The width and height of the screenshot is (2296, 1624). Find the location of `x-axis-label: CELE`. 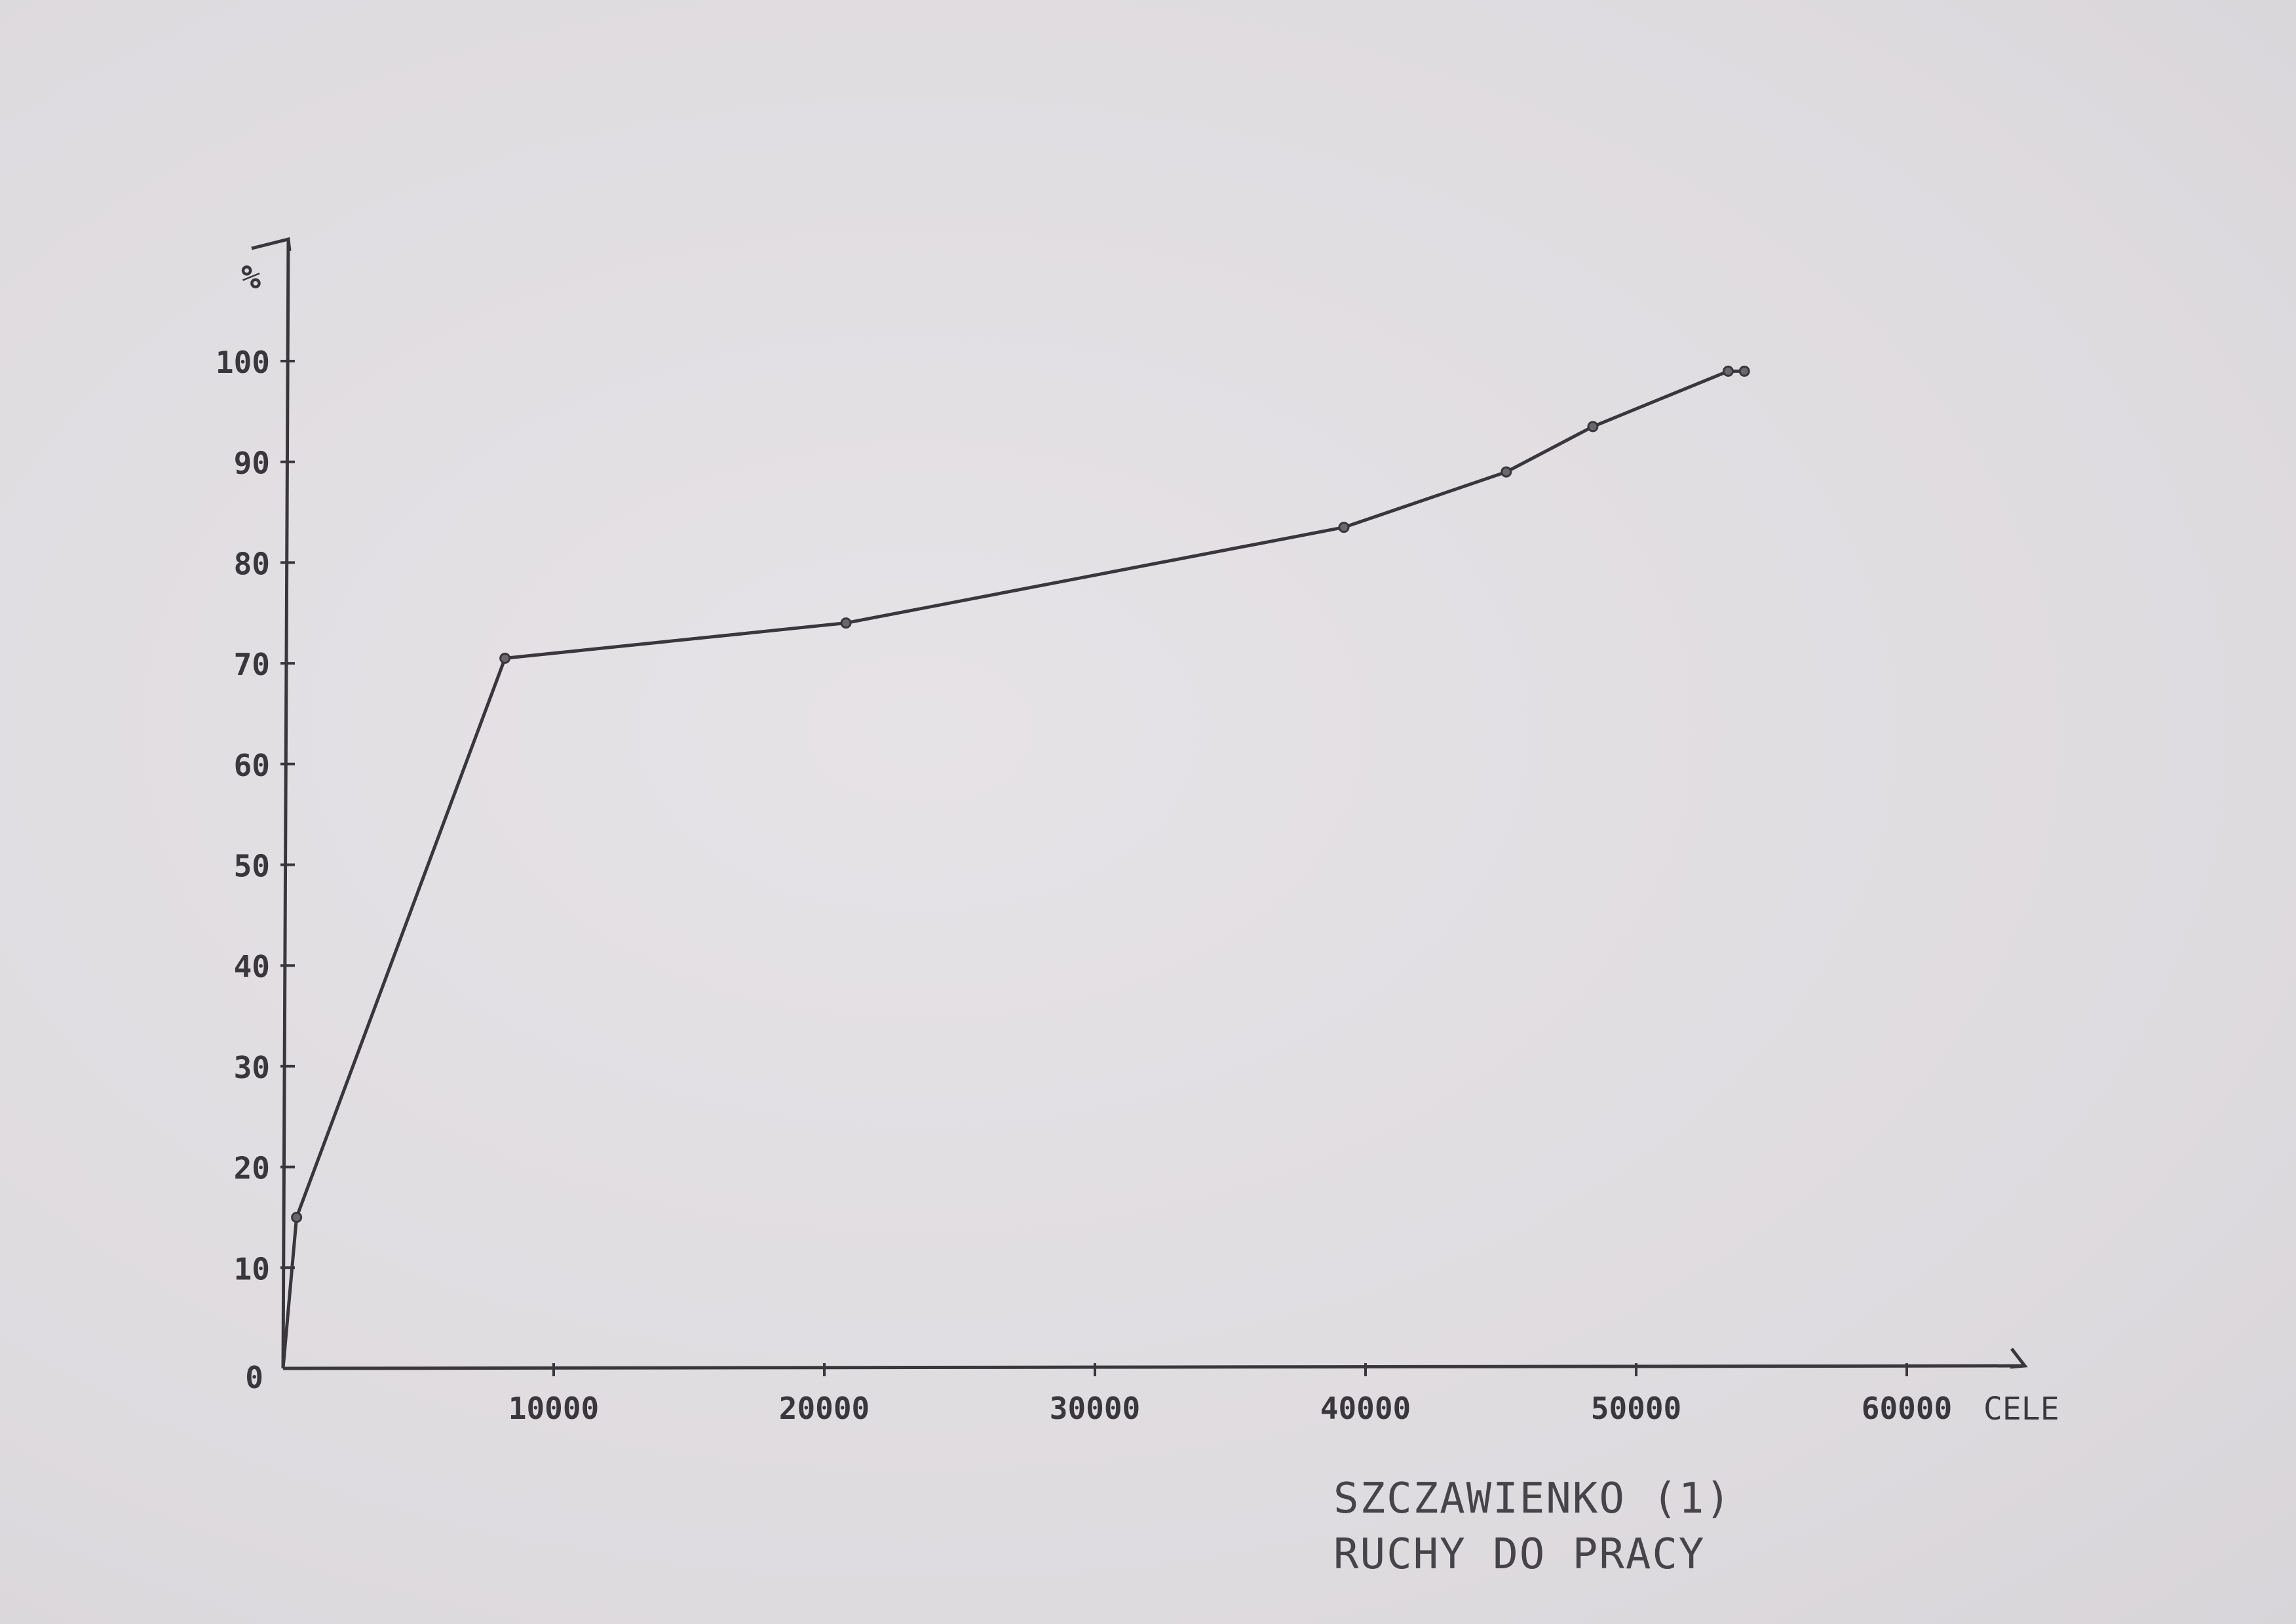

x-axis-label: CELE is located at coordinates (2021, 1409).